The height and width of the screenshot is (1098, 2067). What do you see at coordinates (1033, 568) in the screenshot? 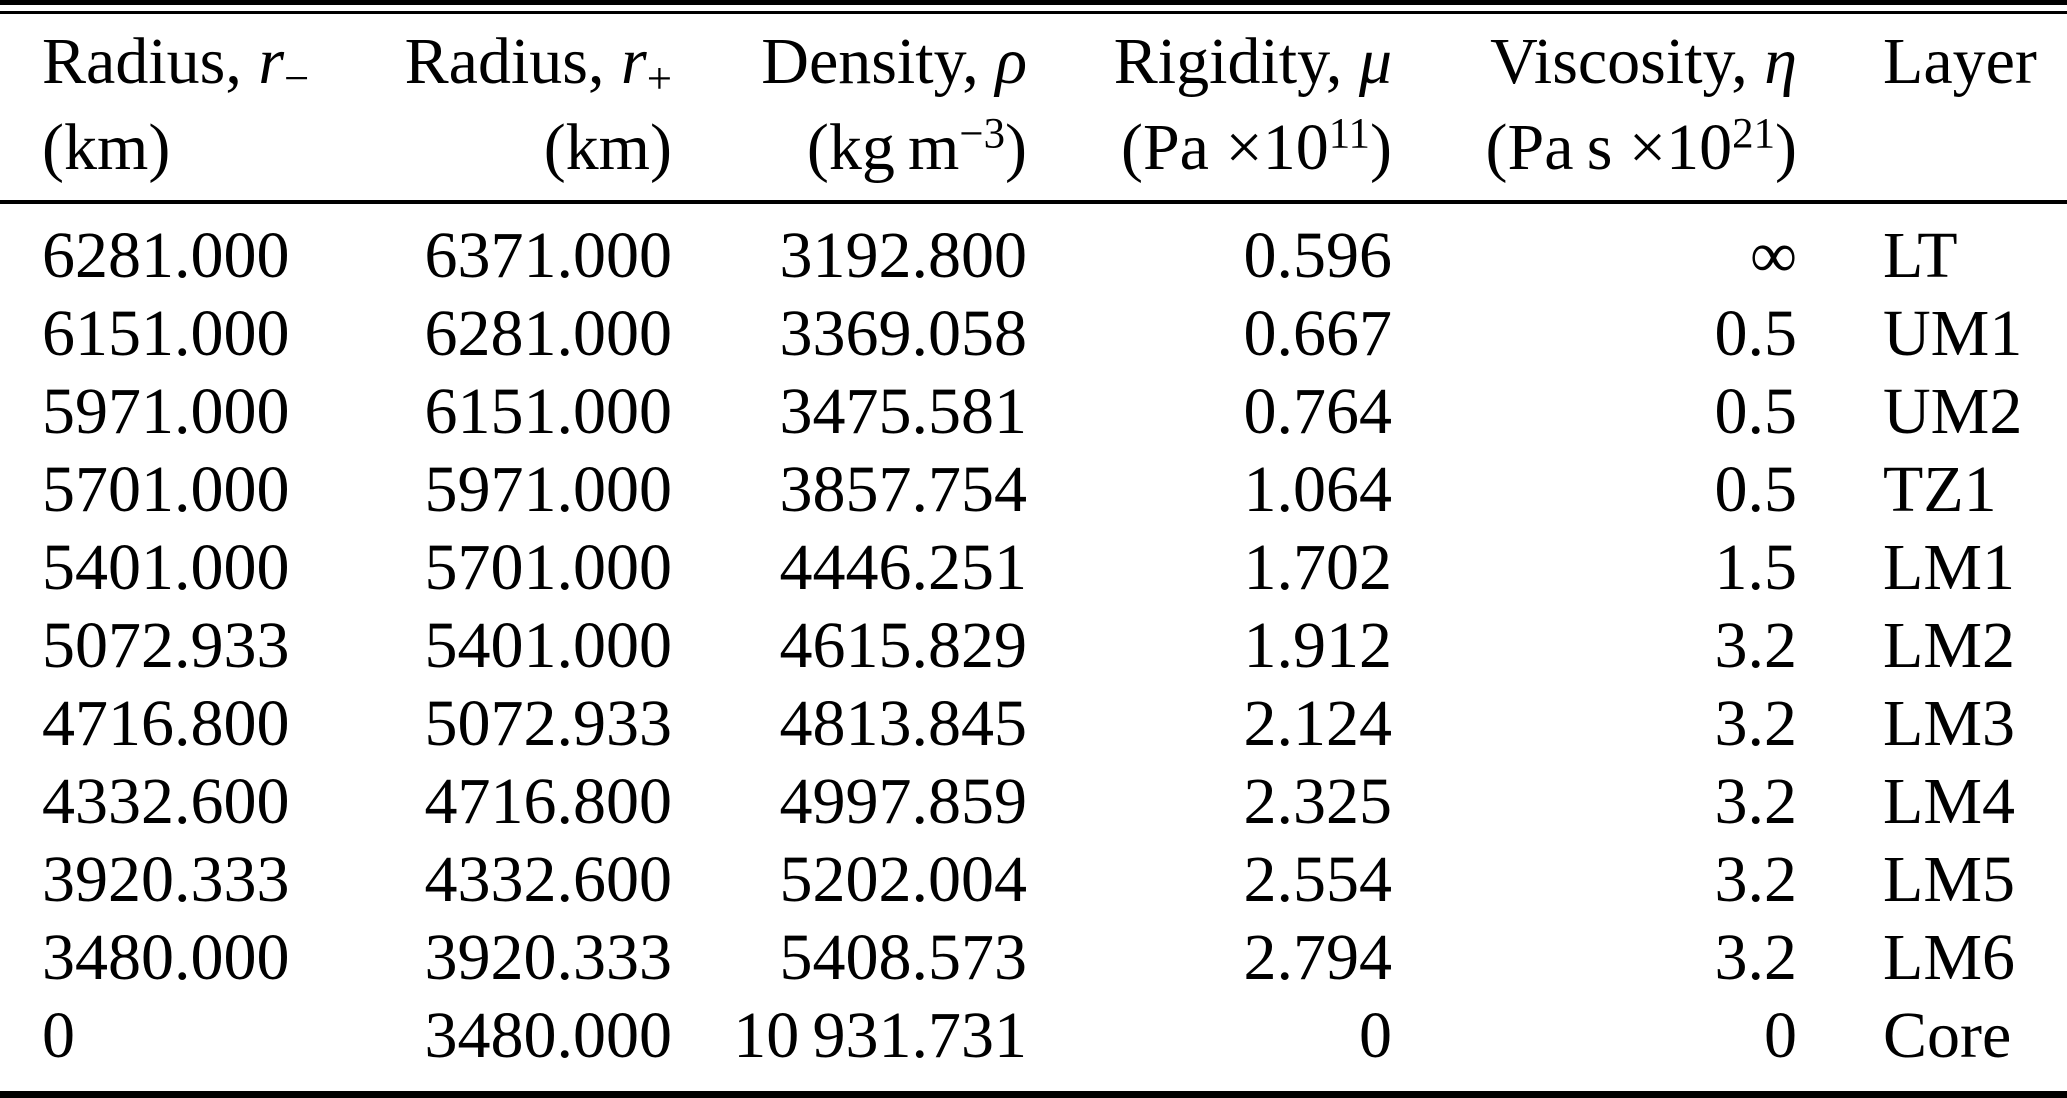
I see `table-row: 5401.000 5701.000 4446.251 1.702 1.5 LM1` at bounding box center [1033, 568].